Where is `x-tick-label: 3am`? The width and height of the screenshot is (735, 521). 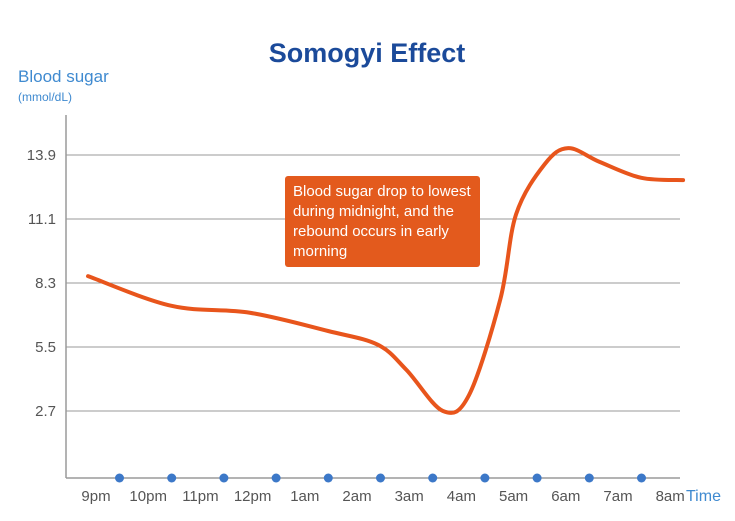
x-tick-label: 3am is located at coordinates (409, 496).